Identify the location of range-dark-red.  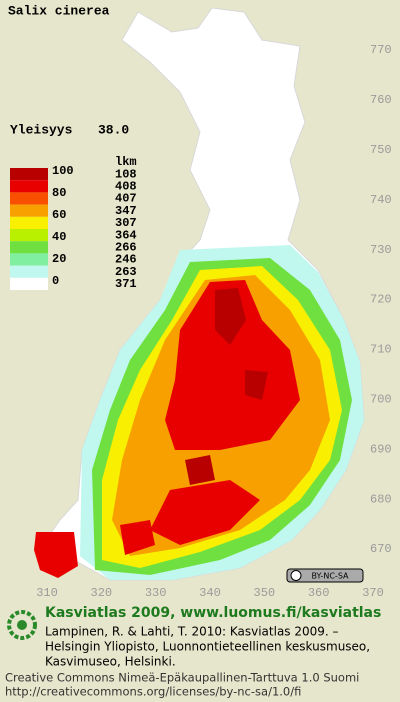
(226, 386).